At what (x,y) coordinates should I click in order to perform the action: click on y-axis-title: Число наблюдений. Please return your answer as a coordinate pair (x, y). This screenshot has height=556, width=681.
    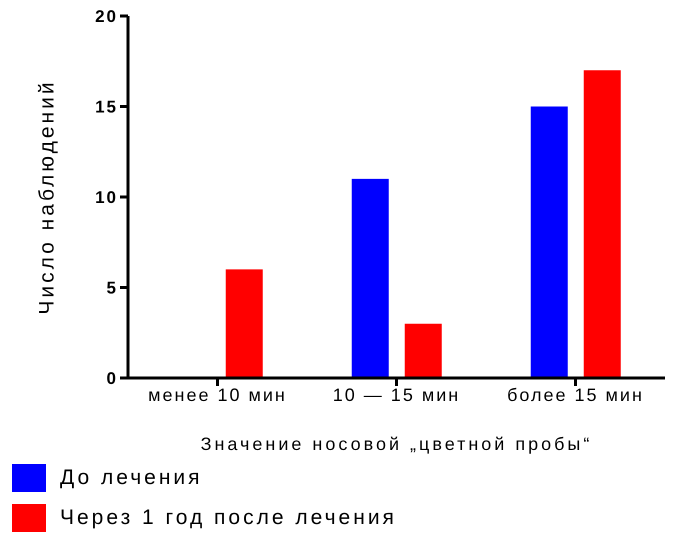
    Looking at the image, I should click on (46, 197).